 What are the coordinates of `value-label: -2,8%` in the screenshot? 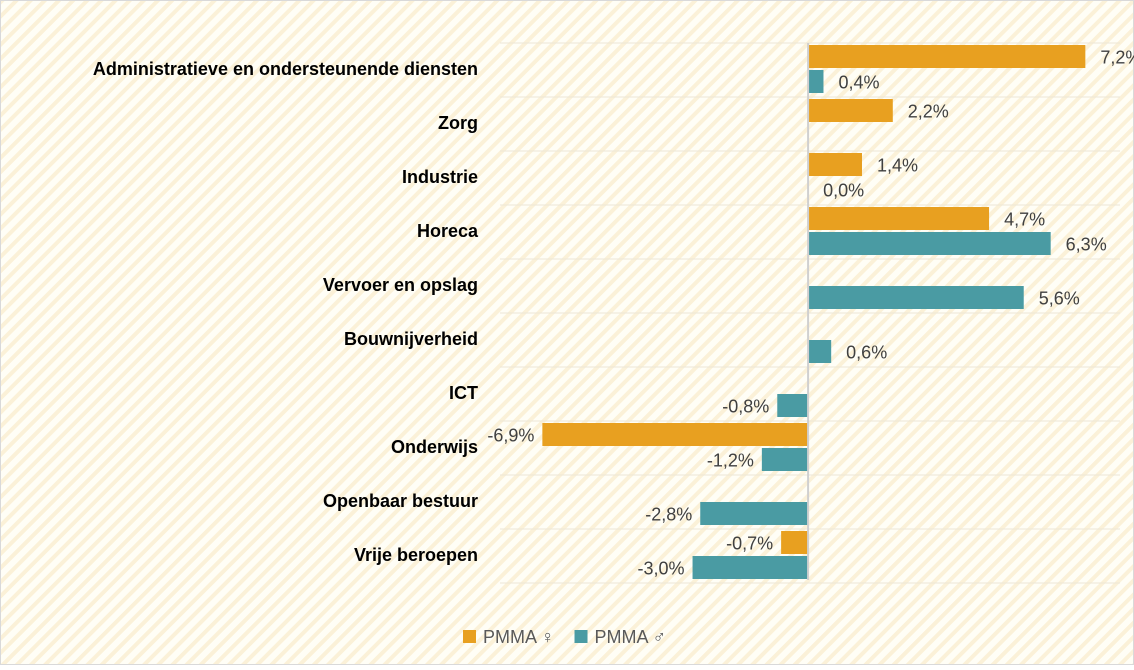 It's located at (668, 514).